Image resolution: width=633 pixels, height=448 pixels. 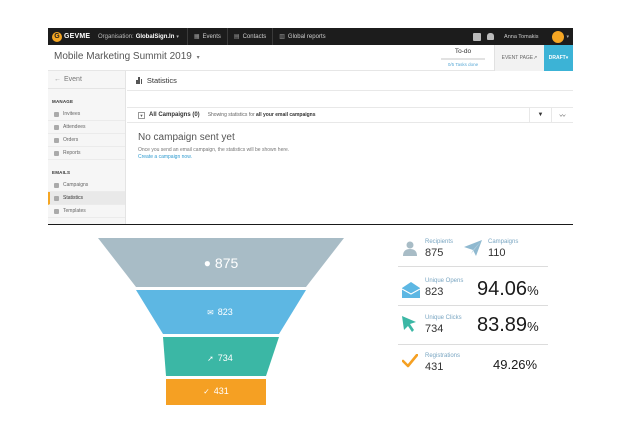 What do you see at coordinates (411, 290) in the screenshot?
I see `open-envelope-icon` at bounding box center [411, 290].